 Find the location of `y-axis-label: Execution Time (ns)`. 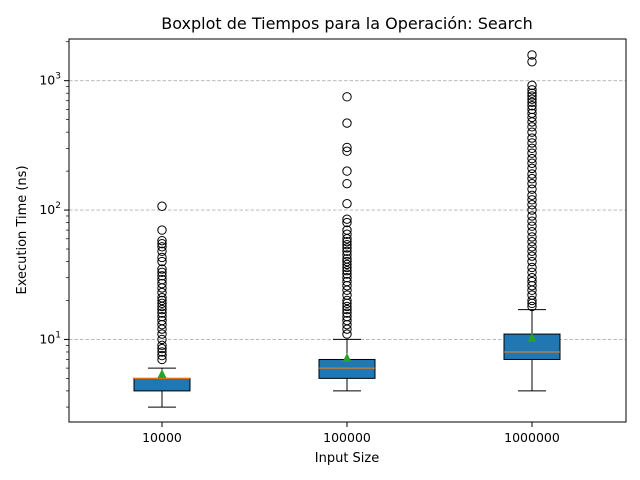

y-axis-label: Execution Time (ns) is located at coordinates (22, 229).